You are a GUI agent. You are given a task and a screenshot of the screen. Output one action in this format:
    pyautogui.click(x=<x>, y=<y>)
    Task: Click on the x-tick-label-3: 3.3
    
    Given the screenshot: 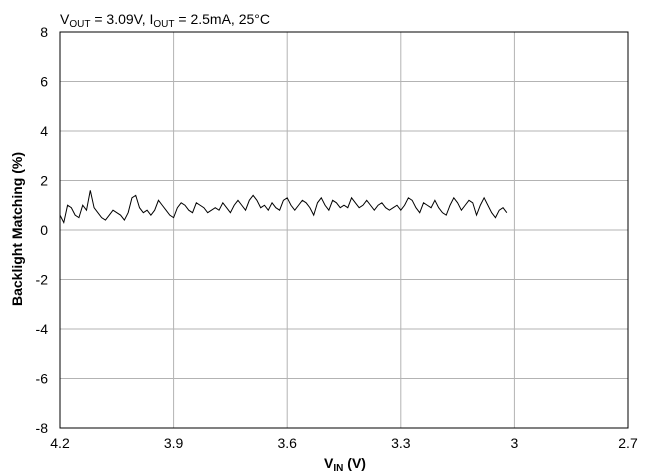 What is the action you would take?
    pyautogui.click(x=401, y=443)
    